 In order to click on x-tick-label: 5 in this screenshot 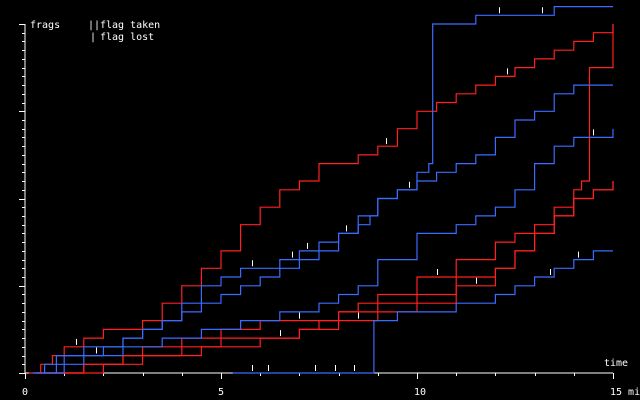, I will do `click(221, 392)`.